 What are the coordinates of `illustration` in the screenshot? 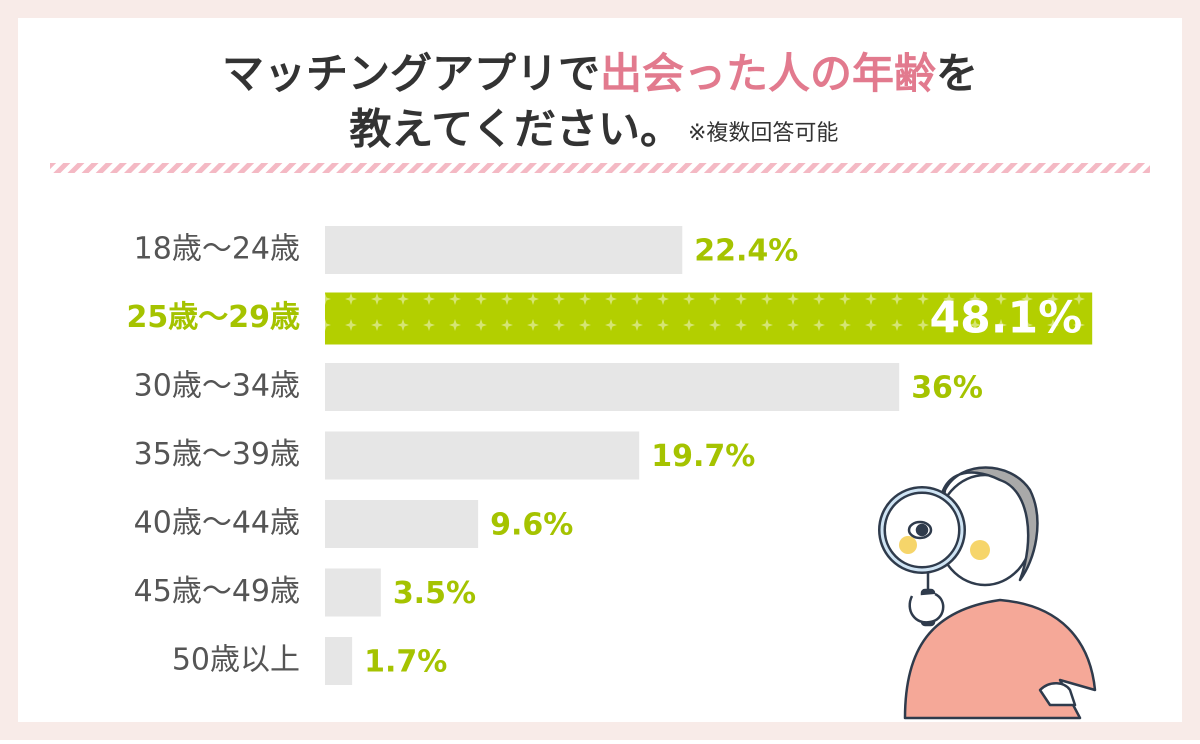 It's located at (987, 593).